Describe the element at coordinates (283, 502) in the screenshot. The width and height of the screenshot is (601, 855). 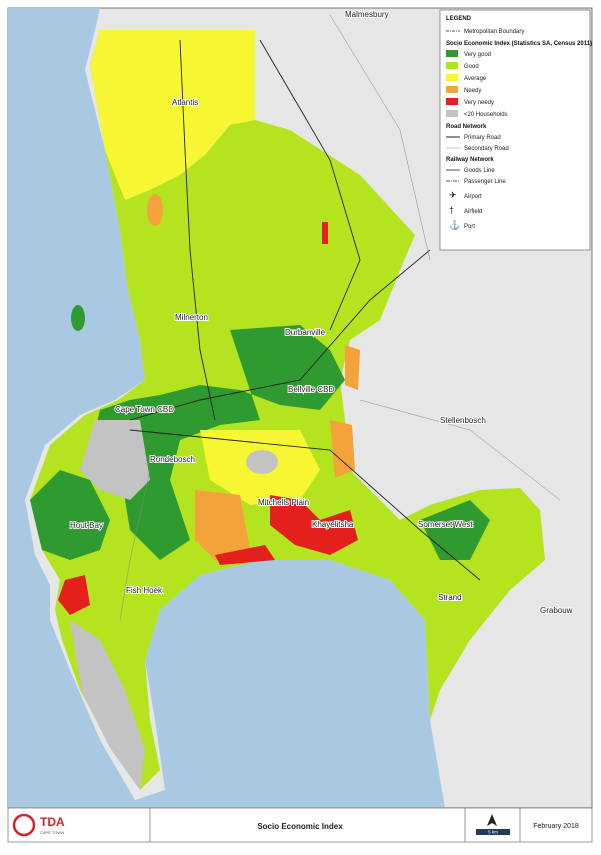
I see `place-label: Mitchells Plain` at that location.